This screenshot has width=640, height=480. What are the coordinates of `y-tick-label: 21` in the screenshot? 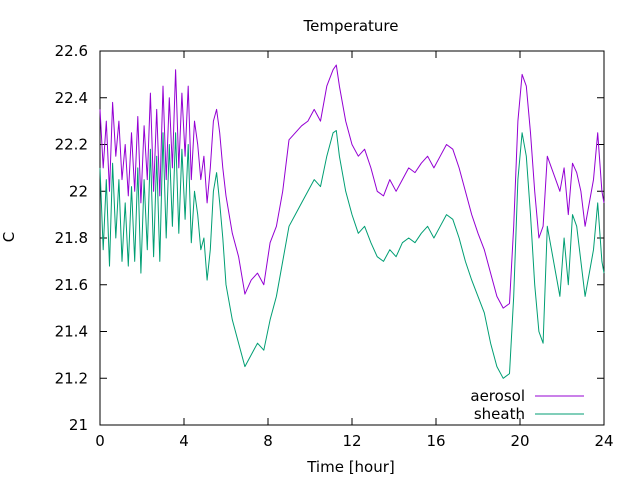 It's located at (78, 425).